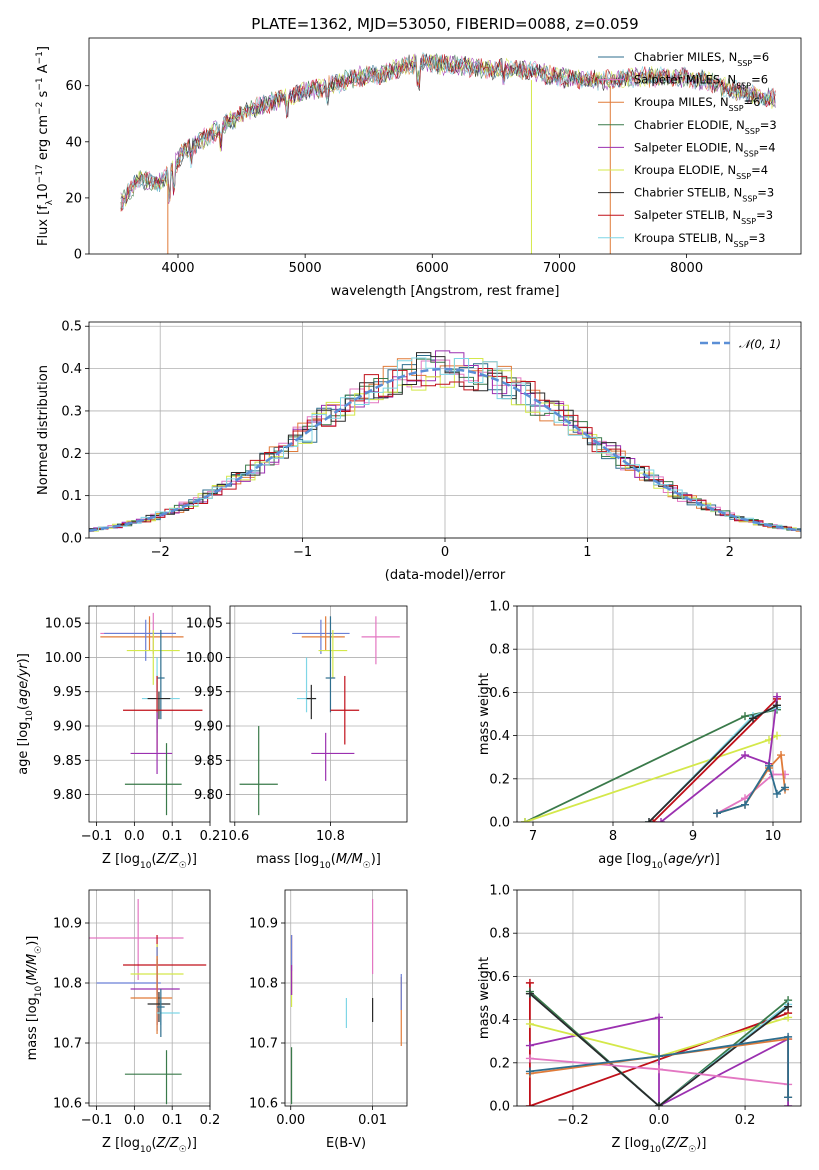  I want to click on x-tick-label: −1, so click(302, 552).